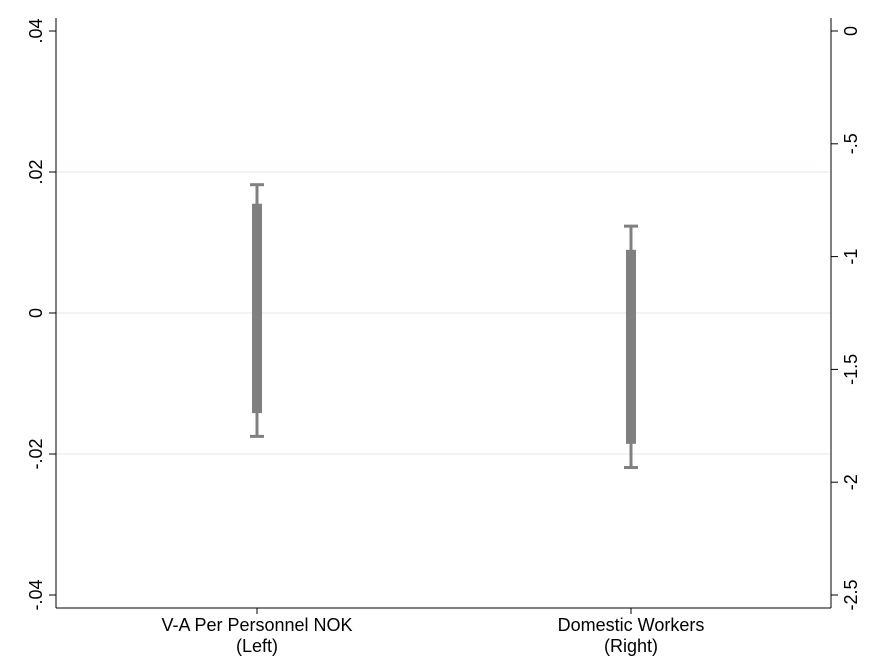 This screenshot has height=664, width=870. Describe the element at coordinates (851, 369) in the screenshot. I see `right-tick-label-3: -1.5` at that location.